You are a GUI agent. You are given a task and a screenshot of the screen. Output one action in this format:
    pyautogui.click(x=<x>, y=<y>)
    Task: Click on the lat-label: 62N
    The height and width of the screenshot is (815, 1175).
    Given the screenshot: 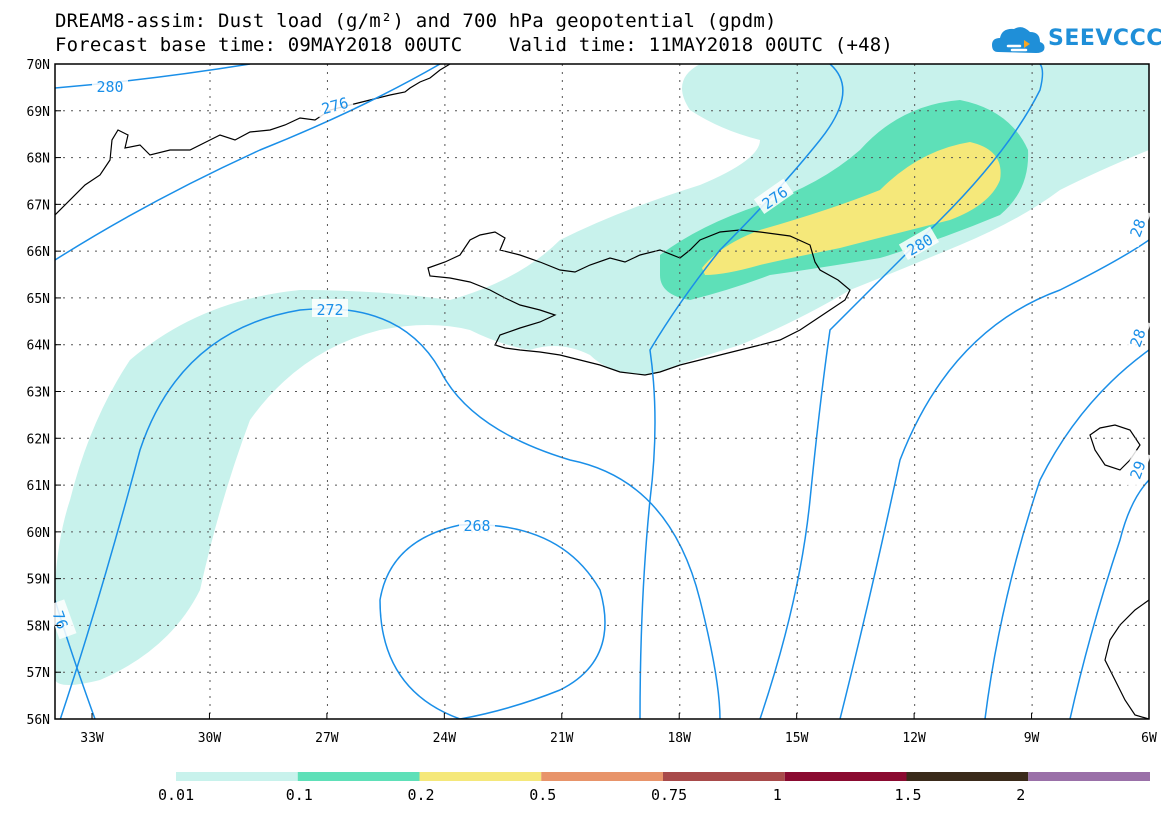 What is the action you would take?
    pyautogui.click(x=38, y=439)
    